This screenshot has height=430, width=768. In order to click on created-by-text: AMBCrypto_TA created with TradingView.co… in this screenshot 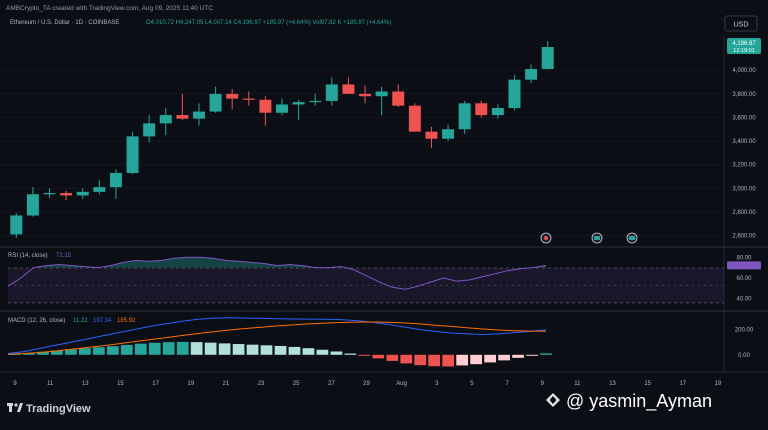, I will do `click(109, 8)`.